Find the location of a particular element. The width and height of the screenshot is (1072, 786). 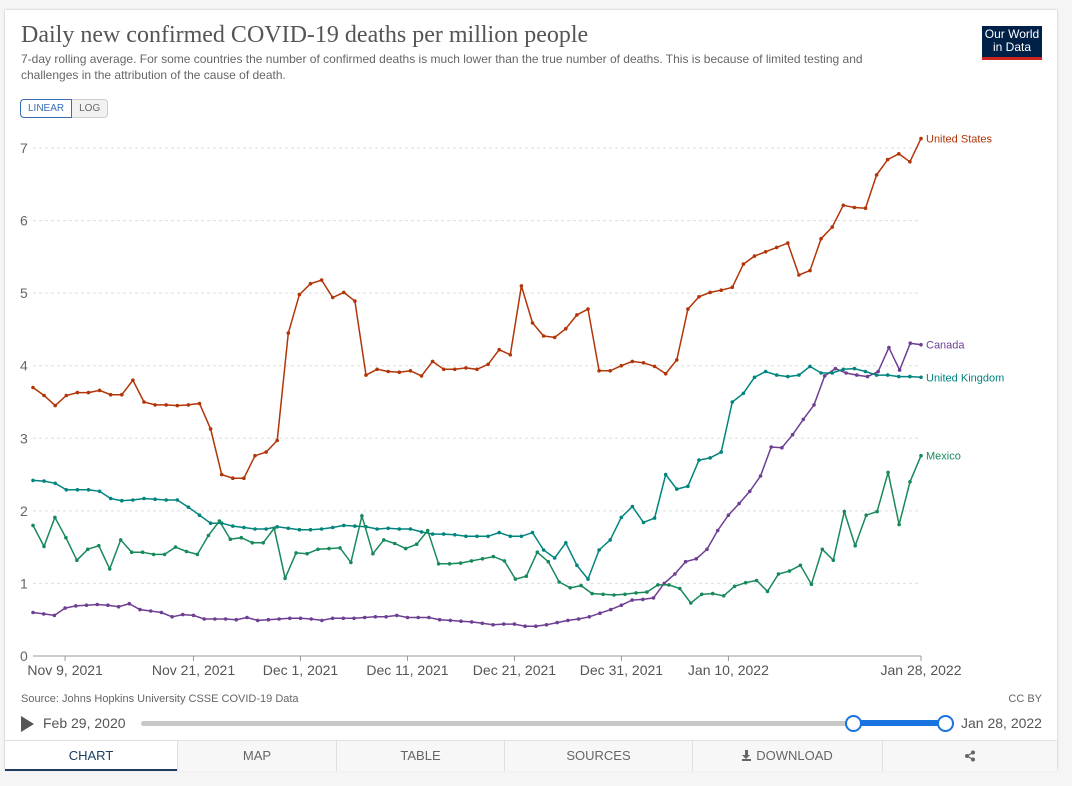

owid-logo: Our World in Data is located at coordinates (1012, 43).